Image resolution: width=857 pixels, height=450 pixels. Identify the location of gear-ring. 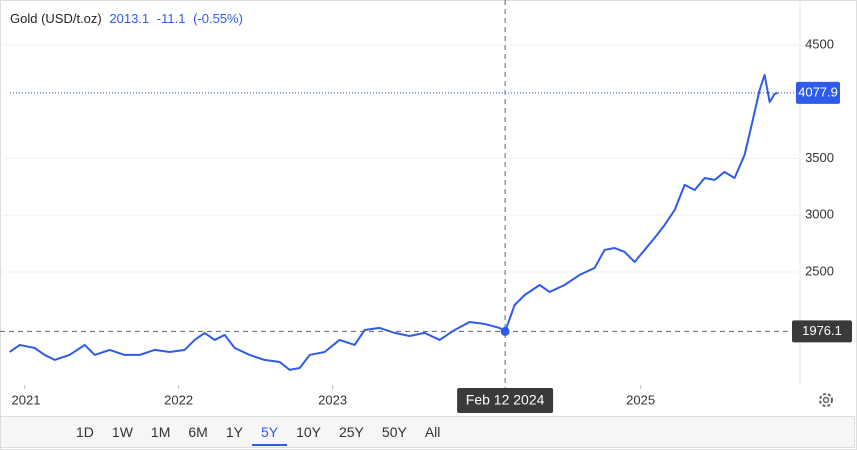
(826, 400).